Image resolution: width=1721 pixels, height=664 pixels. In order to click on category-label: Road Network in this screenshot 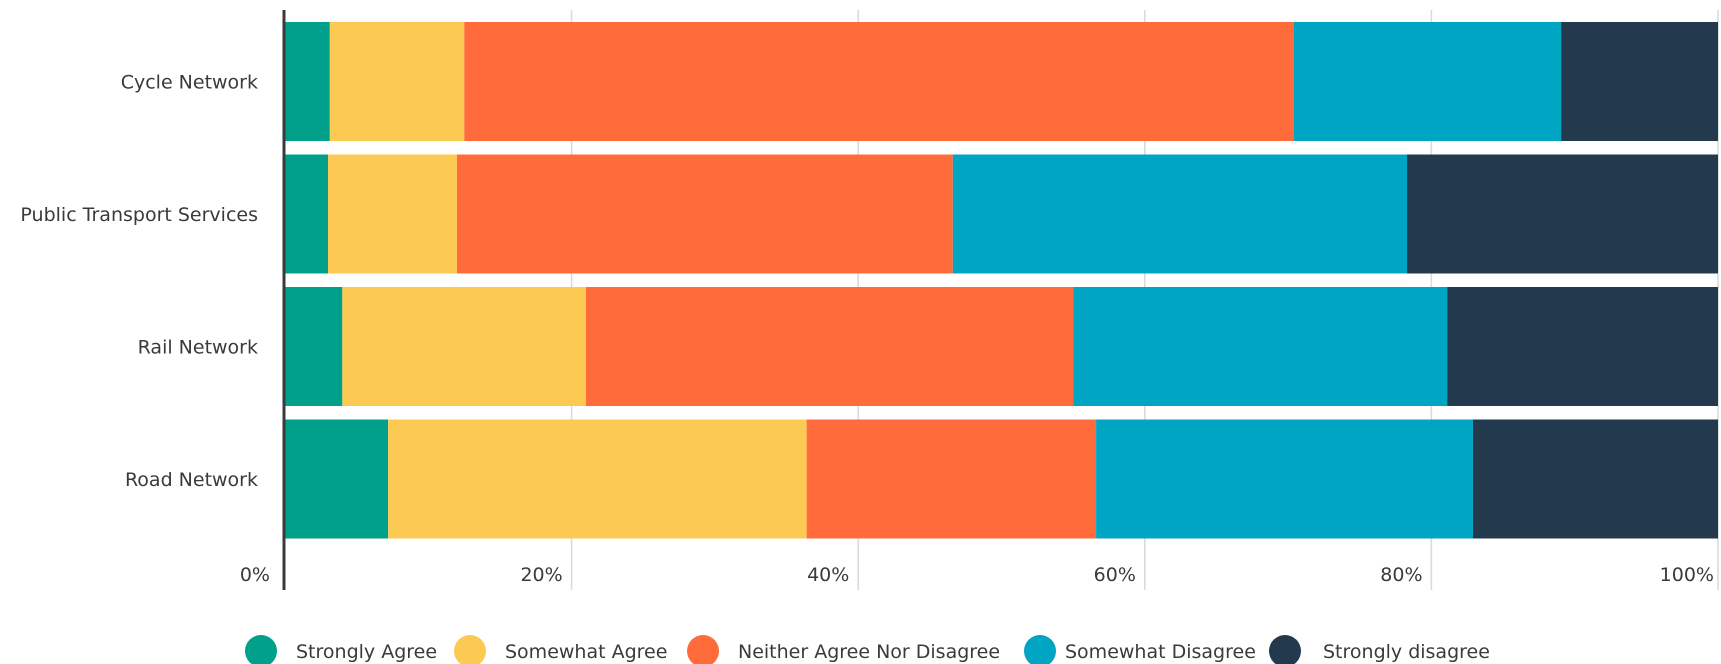, I will do `click(191, 480)`.